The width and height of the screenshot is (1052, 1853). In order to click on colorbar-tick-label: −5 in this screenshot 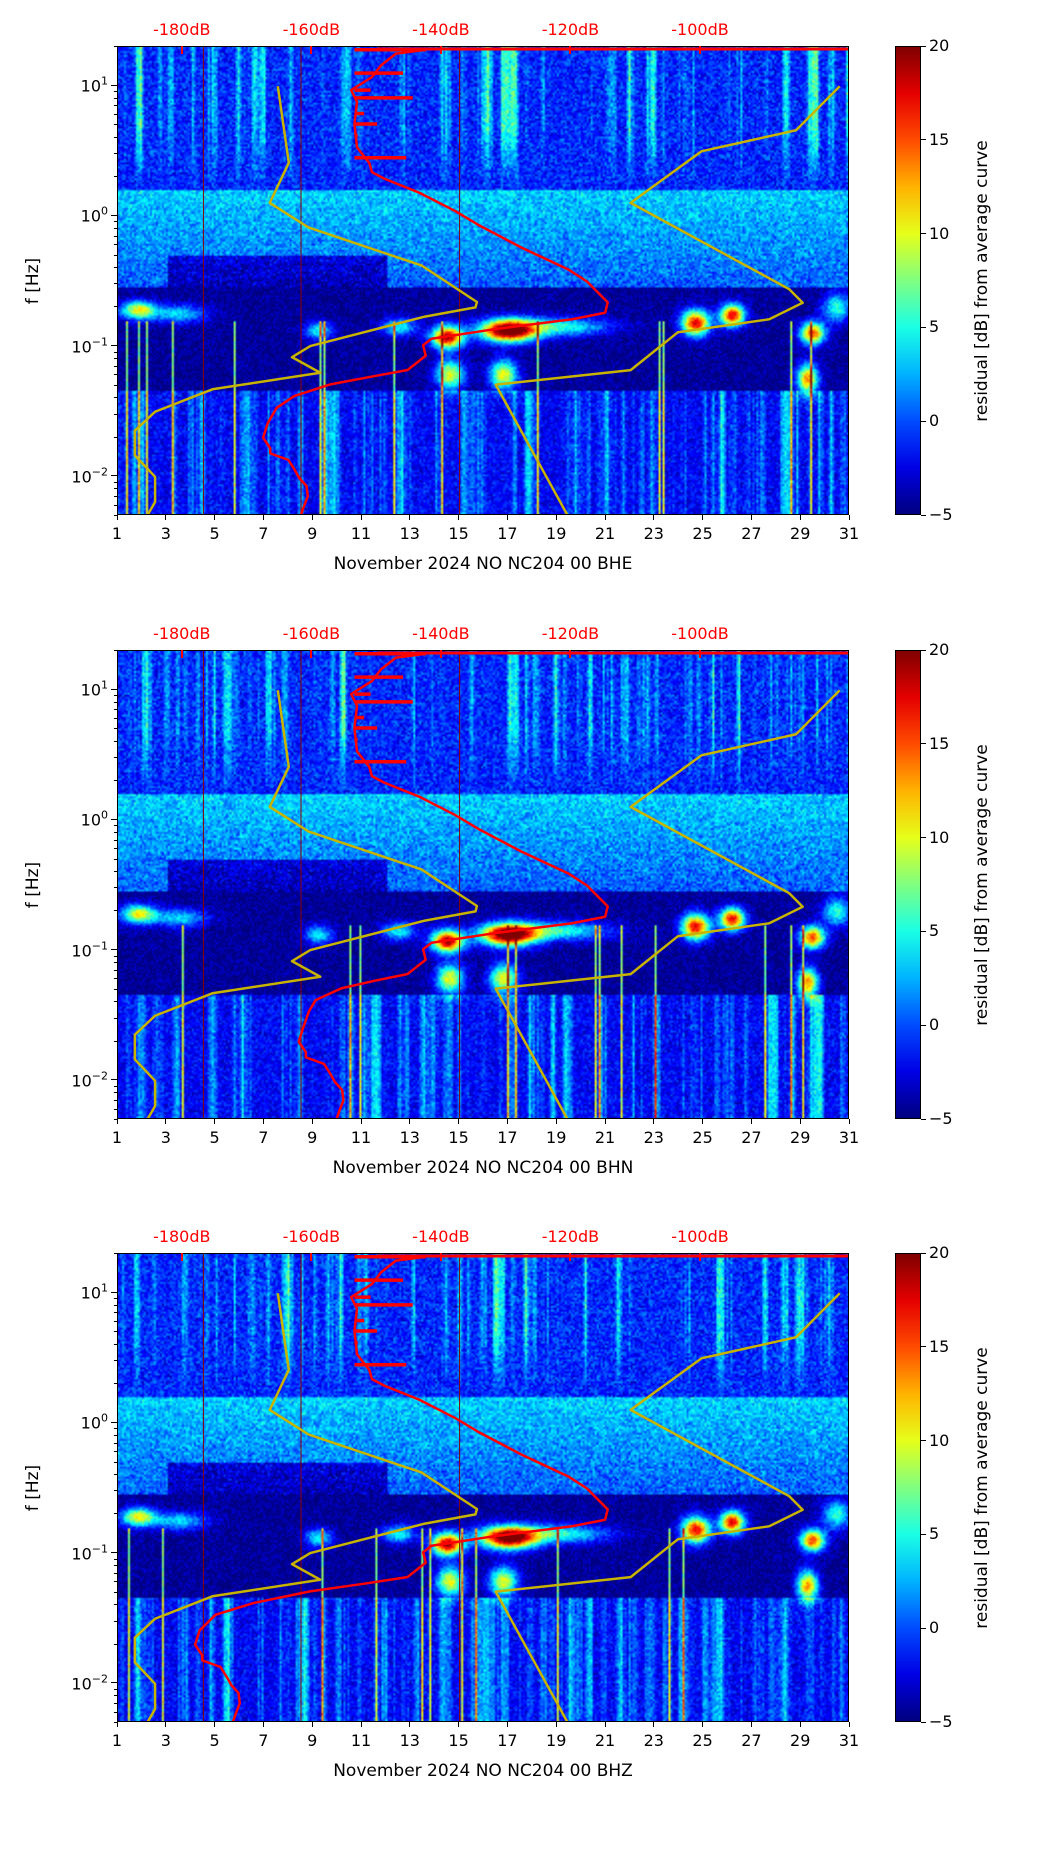, I will do `click(941, 1118)`.